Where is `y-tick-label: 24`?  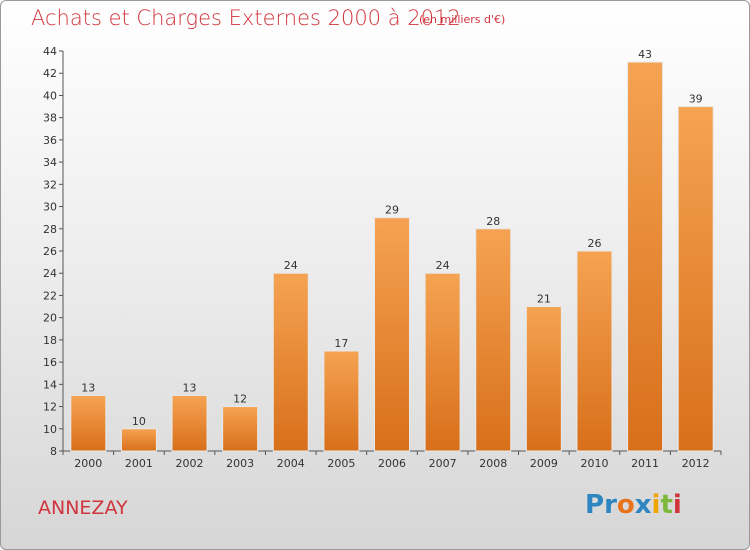
y-tick-label: 24 is located at coordinates (50, 273).